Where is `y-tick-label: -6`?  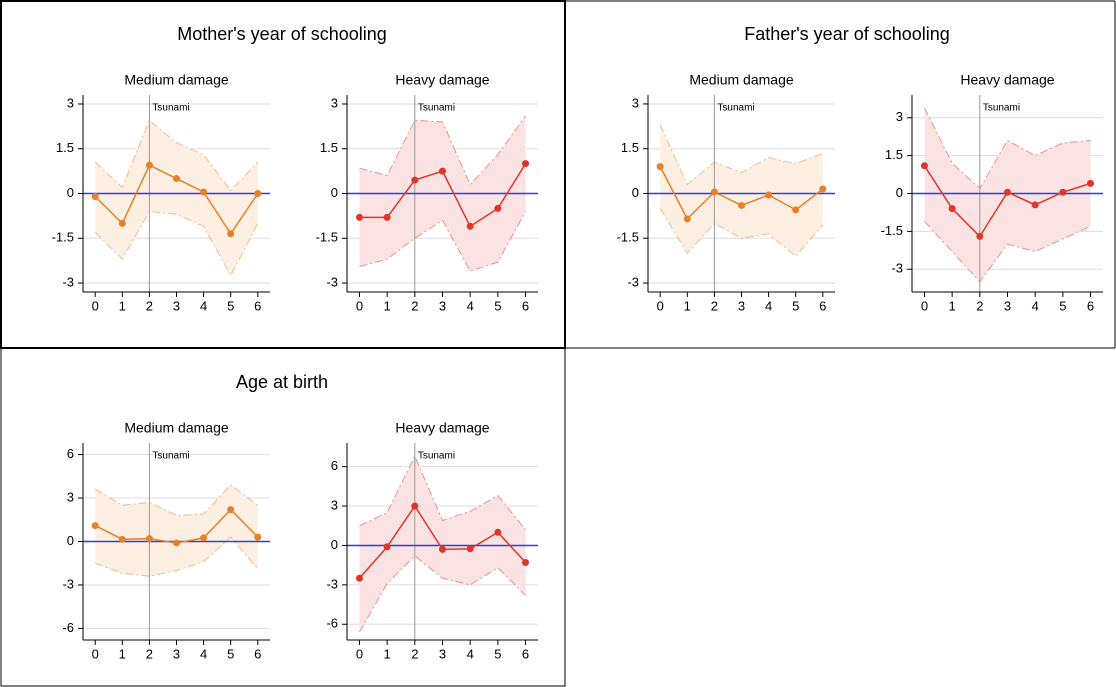
y-tick-label: -6 is located at coordinates (68, 627).